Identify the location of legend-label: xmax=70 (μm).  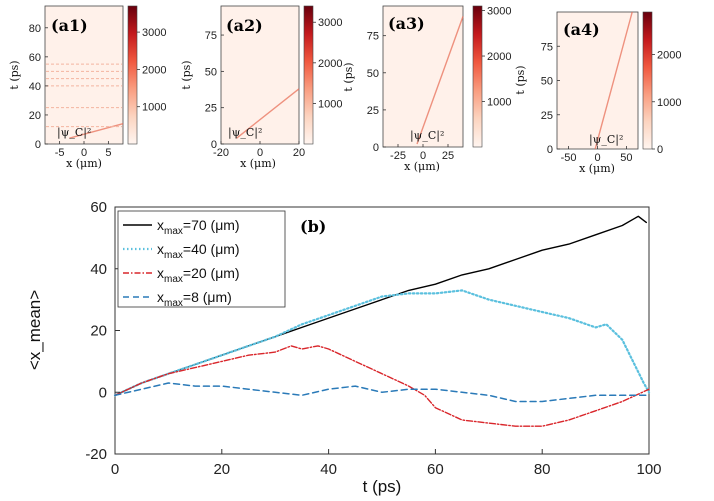
(198, 227).